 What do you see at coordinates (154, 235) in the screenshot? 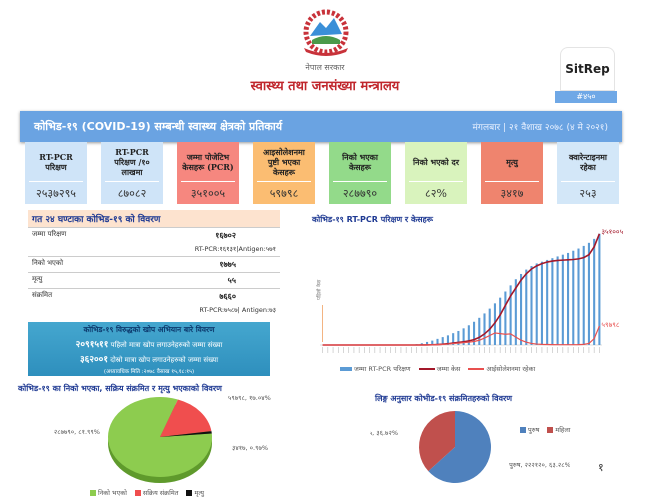
I see `table-row: जम्मा परिक्षण १६७०२` at bounding box center [154, 235].